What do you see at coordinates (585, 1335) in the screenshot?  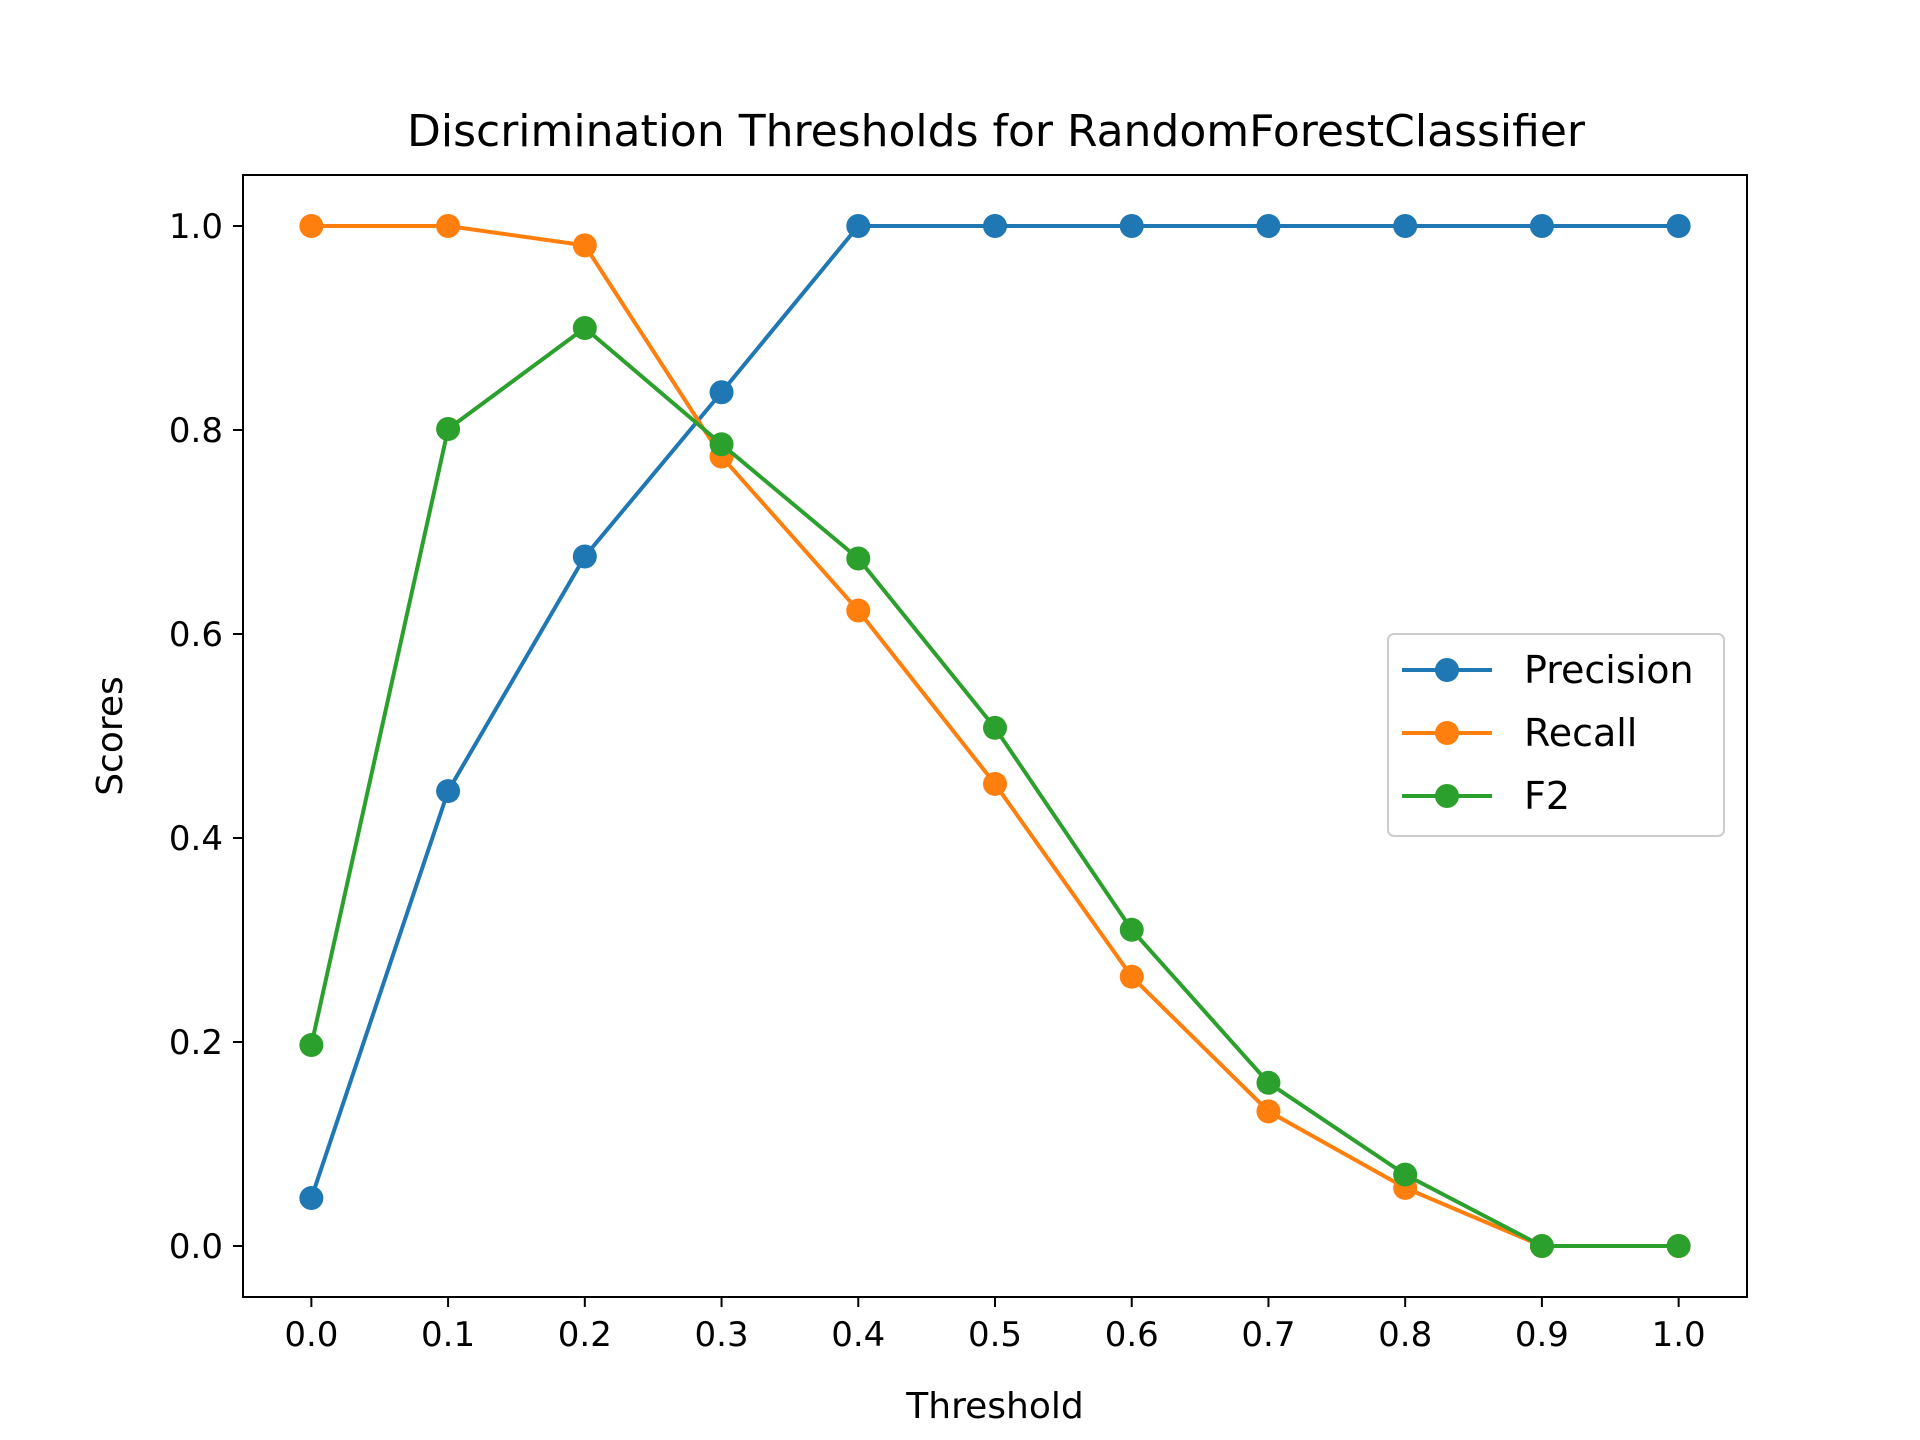 I see `x-tick-label: 0.2` at bounding box center [585, 1335].